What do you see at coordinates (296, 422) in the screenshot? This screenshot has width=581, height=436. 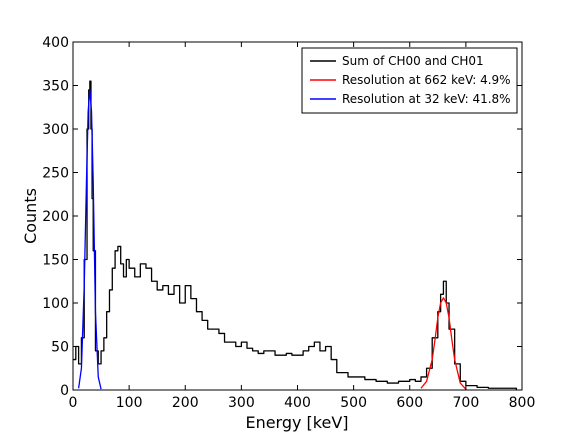 I see `x-axis-label: Energy [keV]` at bounding box center [296, 422].